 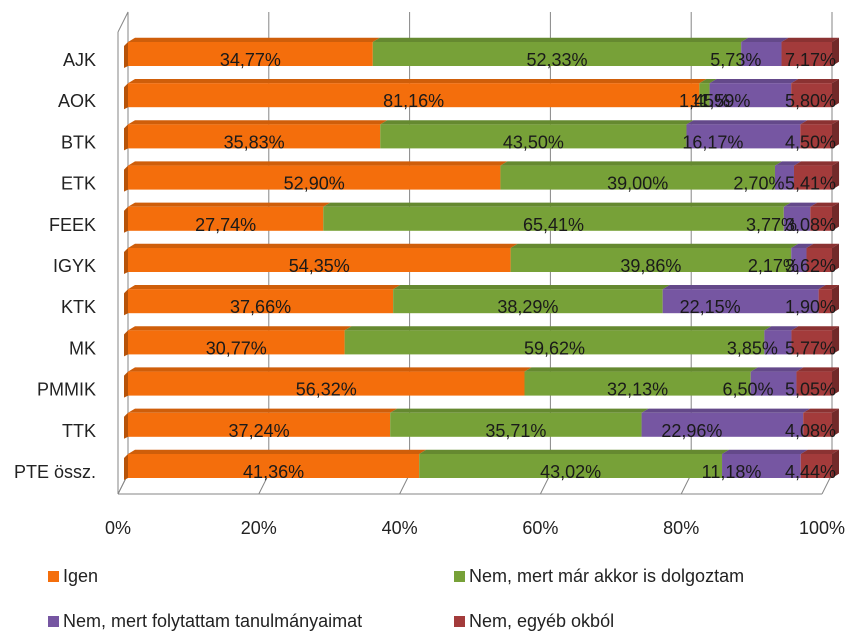 I want to click on bar-segment-ktk-nem-egyeb-okbol, so click(x=825, y=301).